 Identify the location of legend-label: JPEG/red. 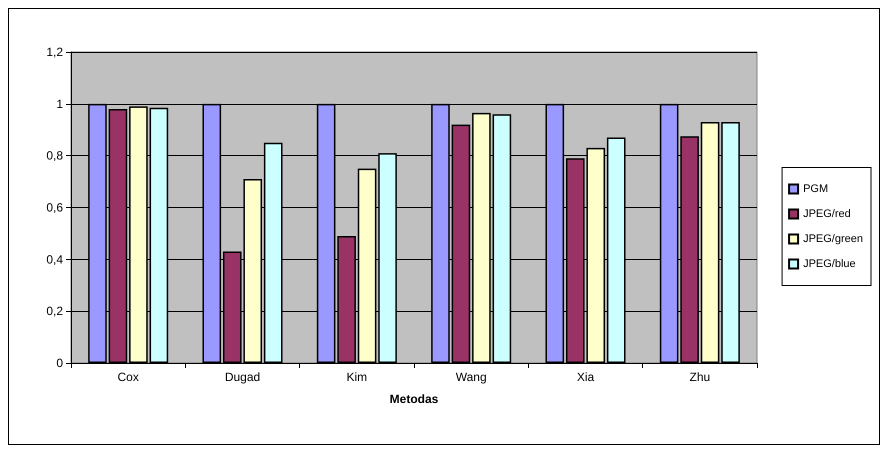
(827, 214).